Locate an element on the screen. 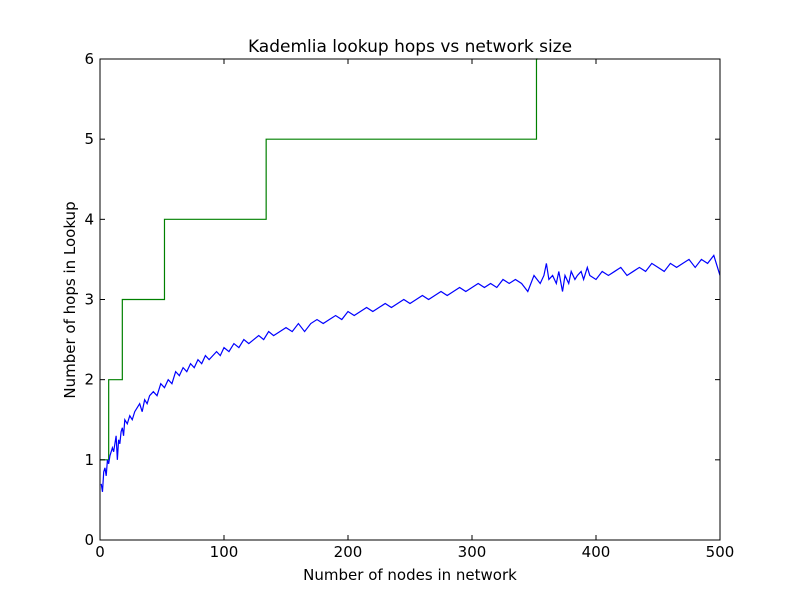 The height and width of the screenshot is (600, 800). x-axis-label: Number of nodes in network is located at coordinates (410, 575).